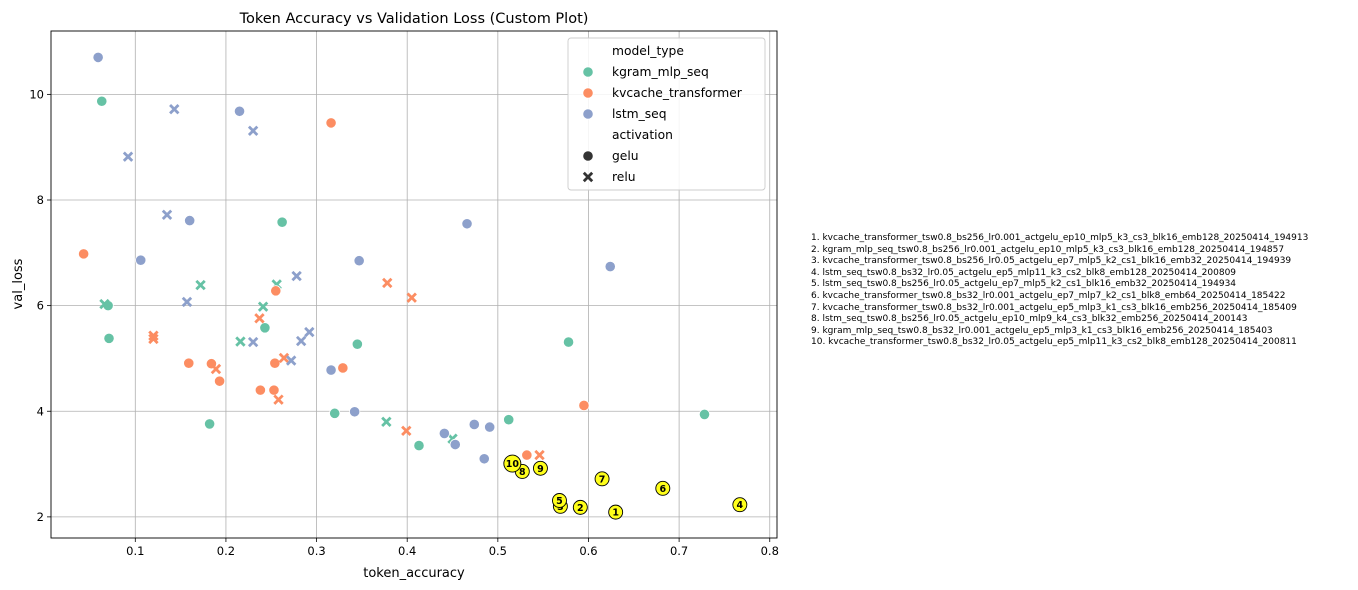 Image resolution: width=1358 pixels, height=590 pixels. Describe the element at coordinates (588, 551) in the screenshot. I see `x-tick-label: 0.6` at that location.